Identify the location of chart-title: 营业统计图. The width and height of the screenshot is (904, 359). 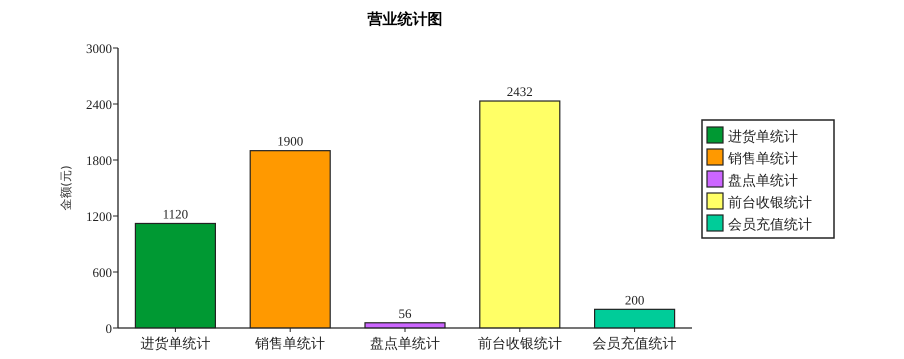
(404, 19).